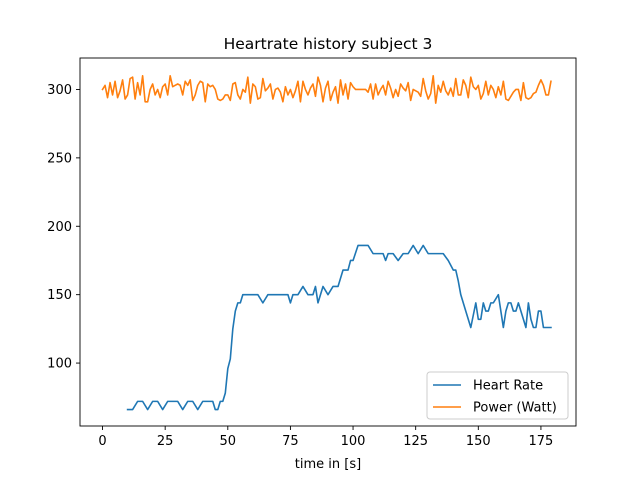  Describe the element at coordinates (328, 44) in the screenshot. I see `chart-title: Heartrate history subject 3` at that location.